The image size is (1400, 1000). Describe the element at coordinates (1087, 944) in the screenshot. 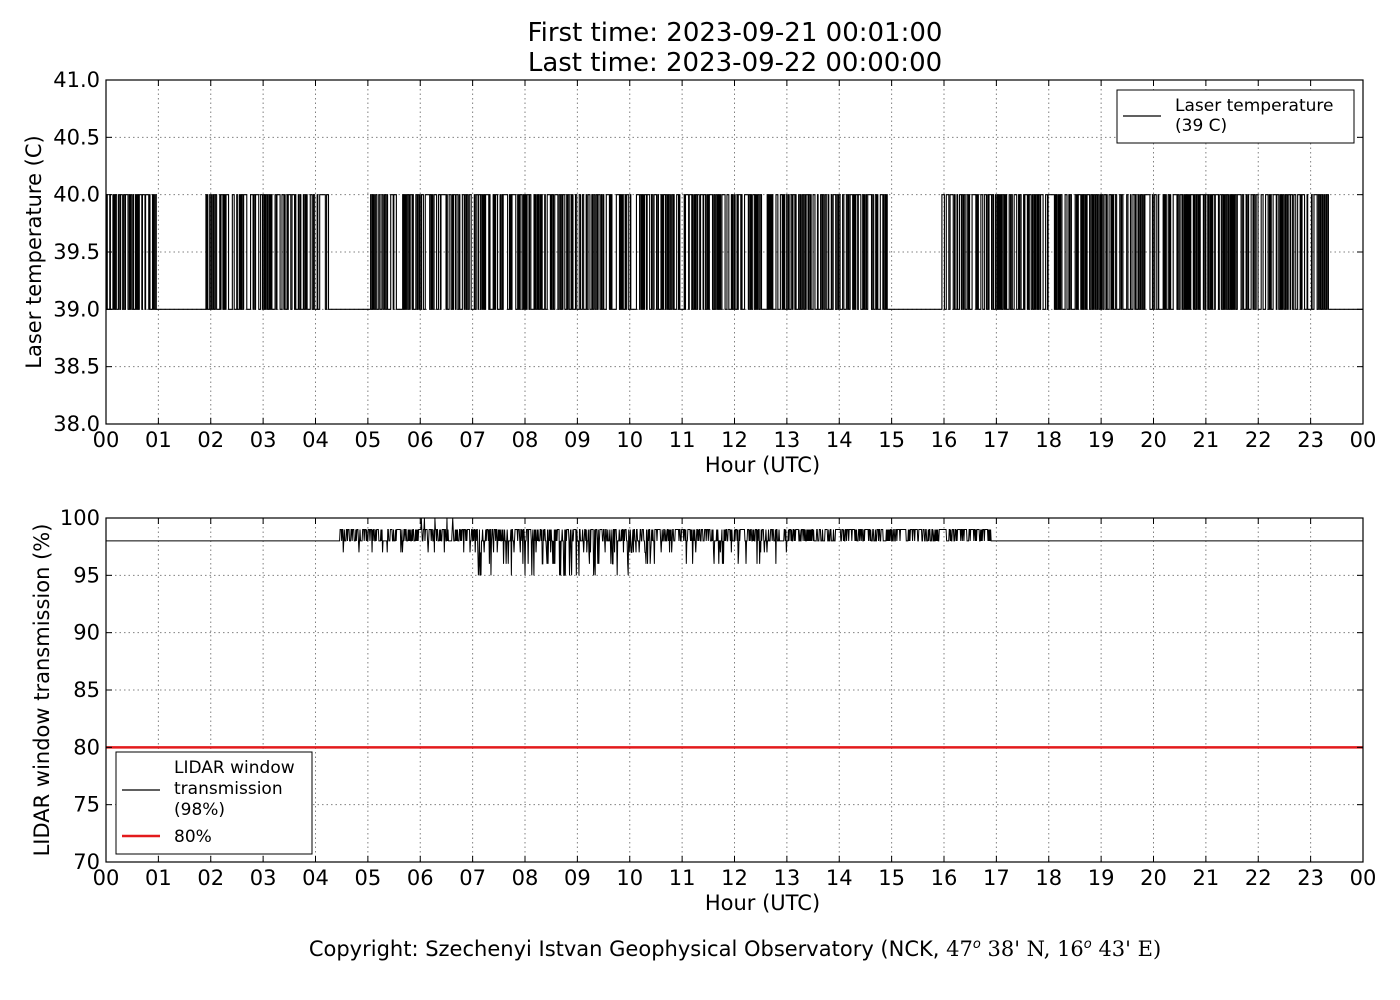

I see `longitude-degree-symbol: o` at that location.